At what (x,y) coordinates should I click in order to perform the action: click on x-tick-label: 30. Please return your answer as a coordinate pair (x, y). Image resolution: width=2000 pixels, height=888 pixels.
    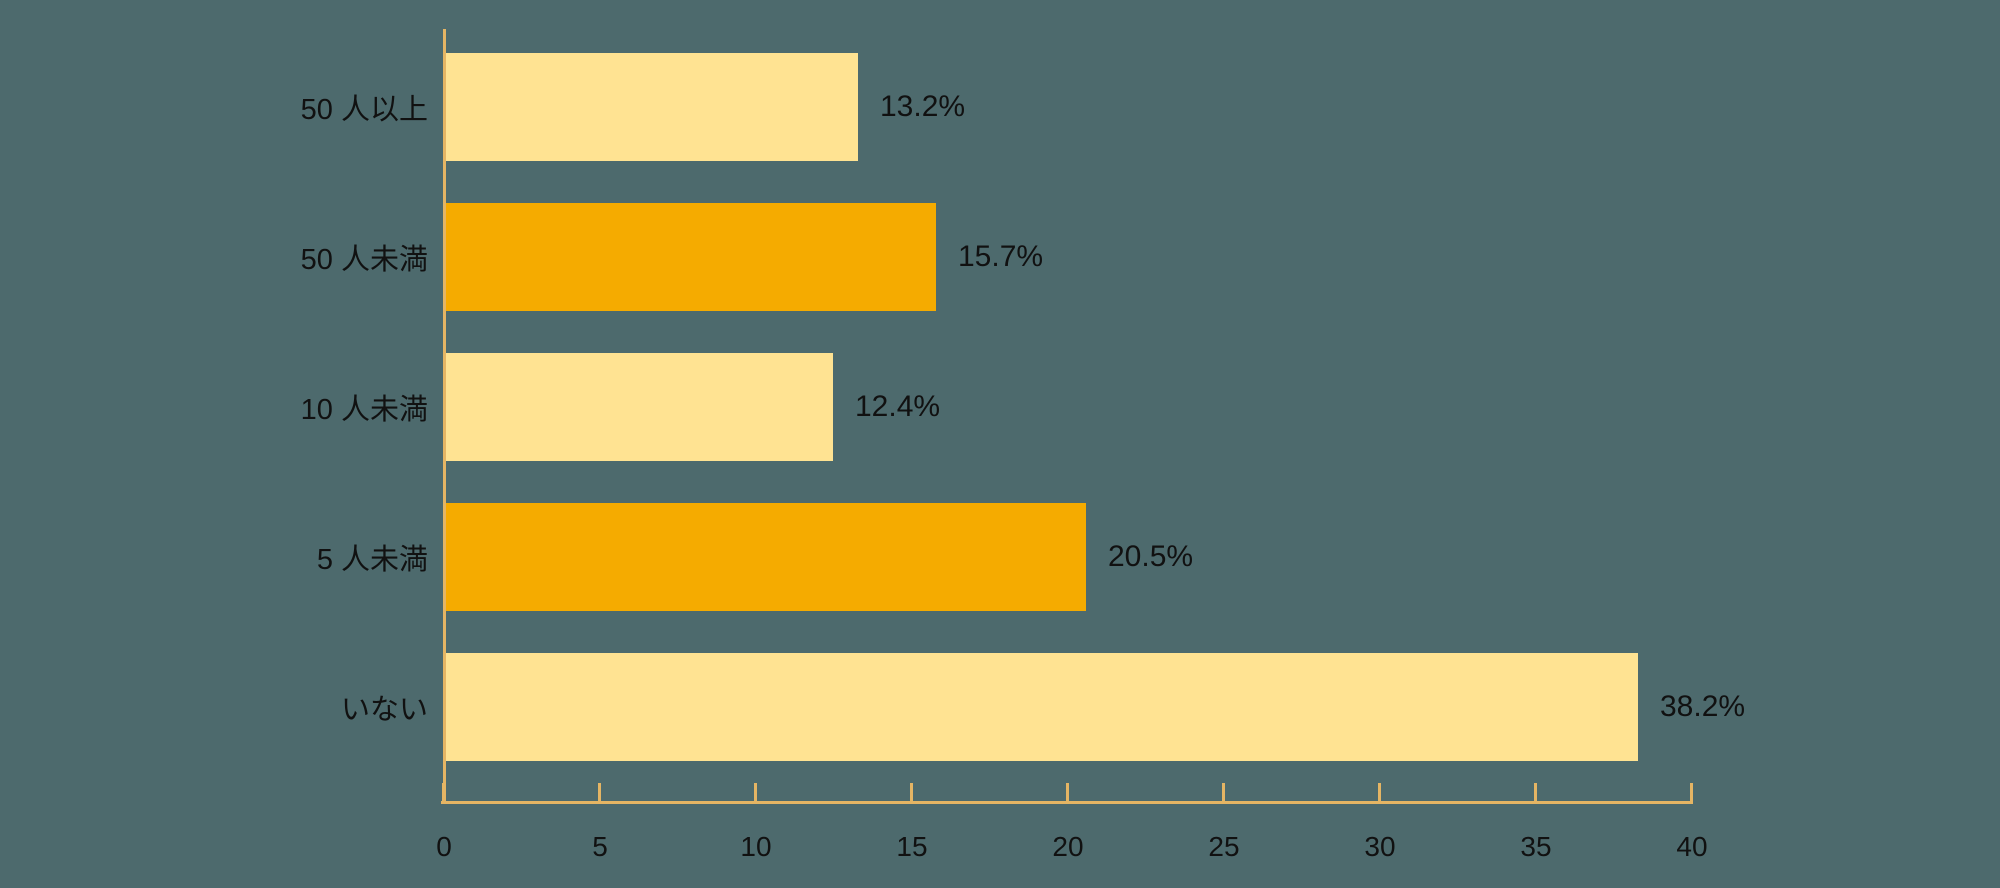
    Looking at the image, I should click on (1380, 846).